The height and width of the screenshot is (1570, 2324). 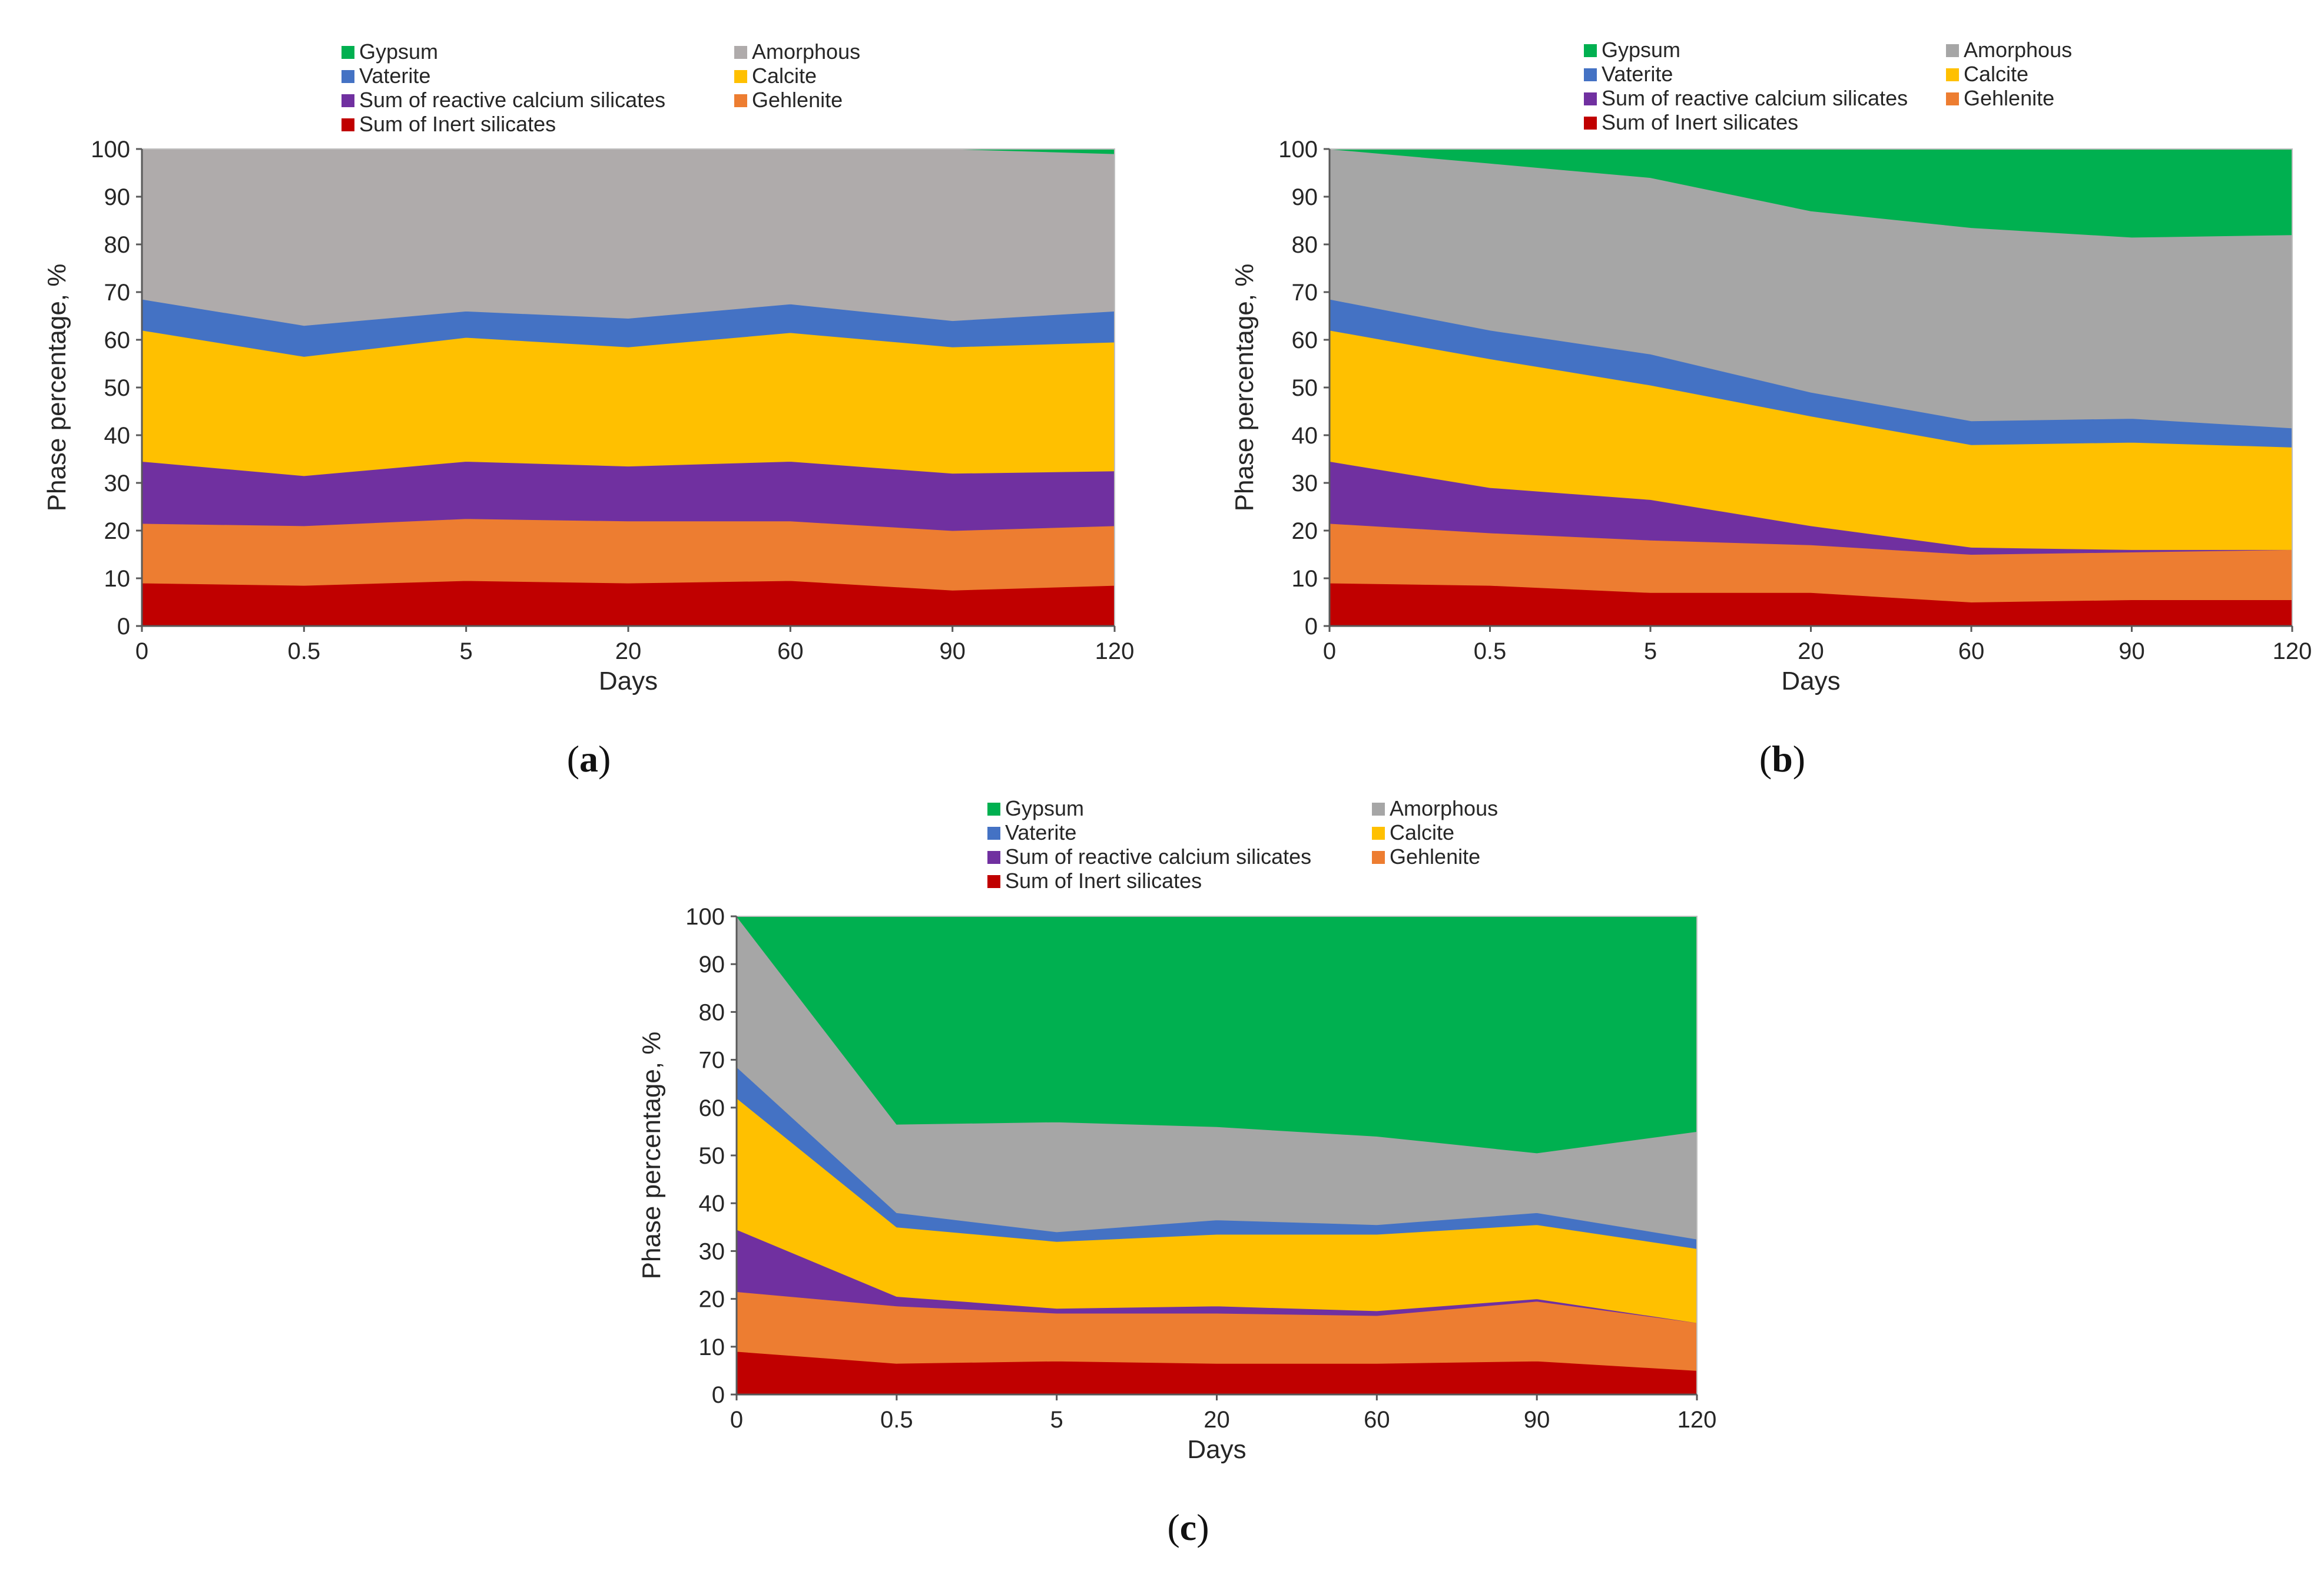 I want to click on area-amorphous, so click(x=628, y=237).